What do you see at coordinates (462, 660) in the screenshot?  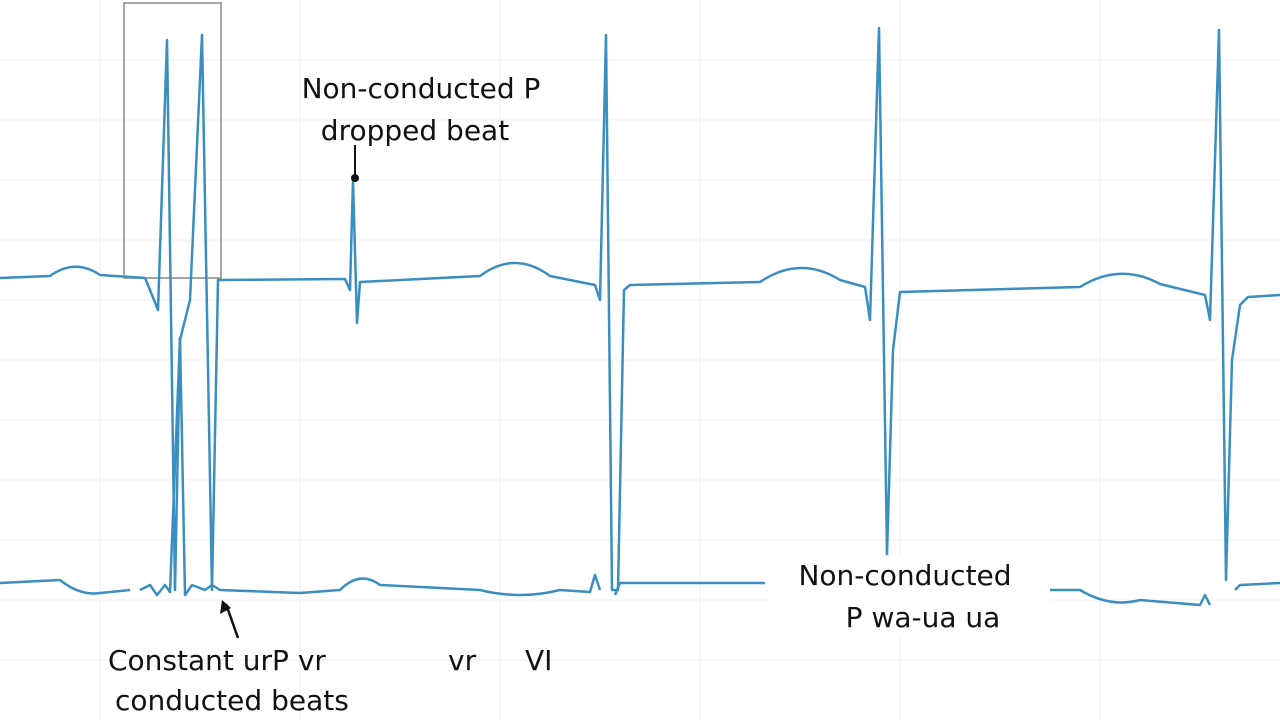 I see `annotation-text: vr` at bounding box center [462, 660].